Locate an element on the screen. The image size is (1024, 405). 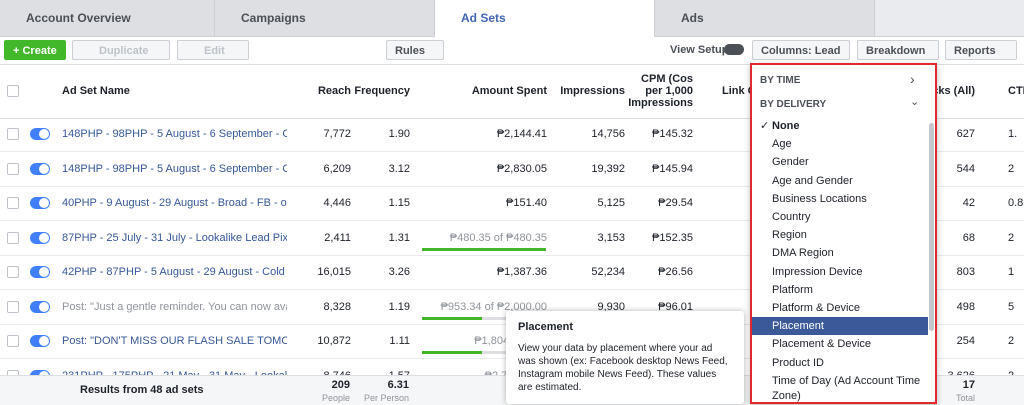
dropdown-item: Placement is located at coordinates (840, 326).